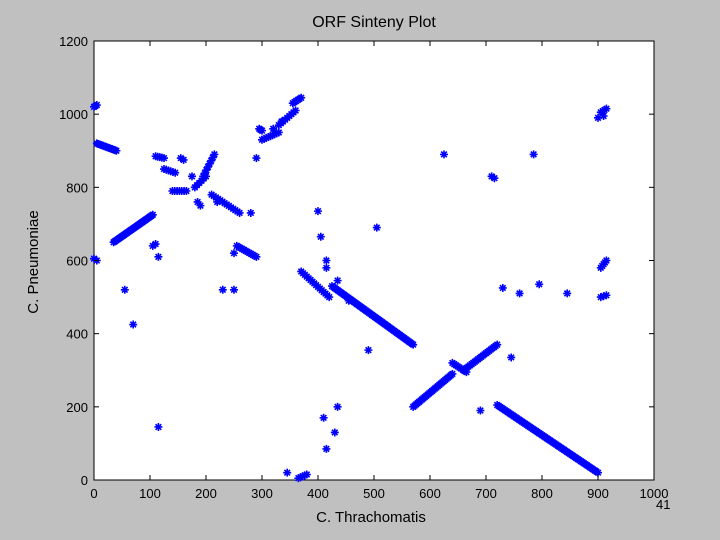  Describe the element at coordinates (598, 493) in the screenshot. I see `x-tick-label: 900` at that location.